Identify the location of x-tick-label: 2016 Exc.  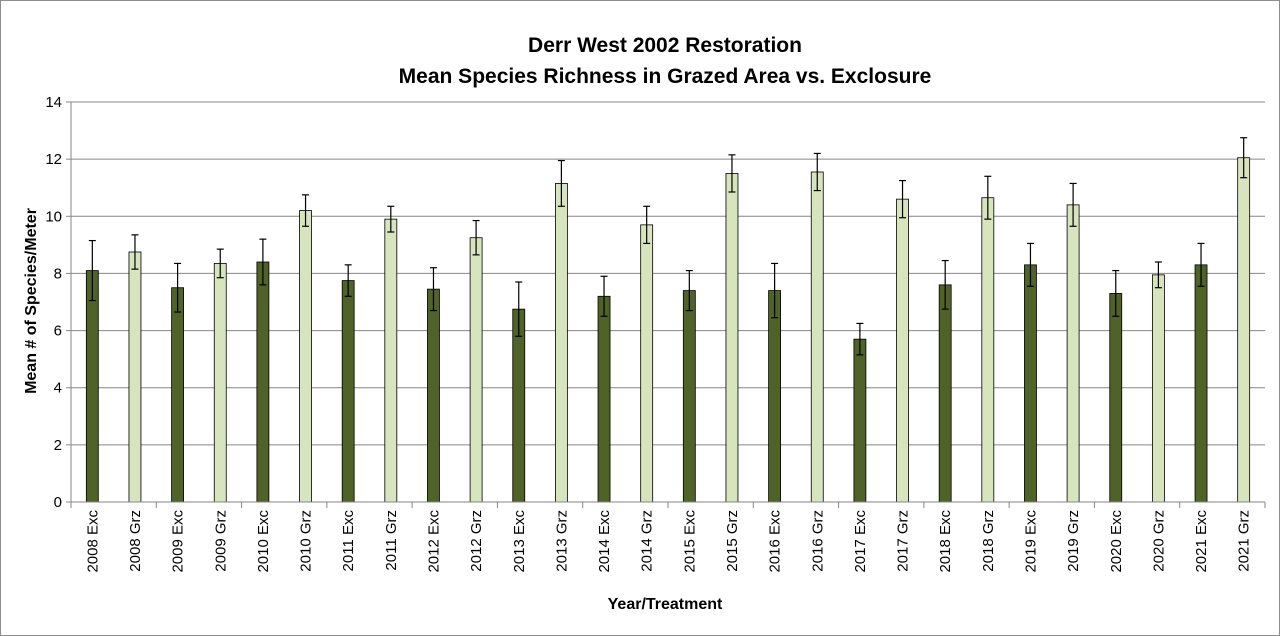
(775, 541).